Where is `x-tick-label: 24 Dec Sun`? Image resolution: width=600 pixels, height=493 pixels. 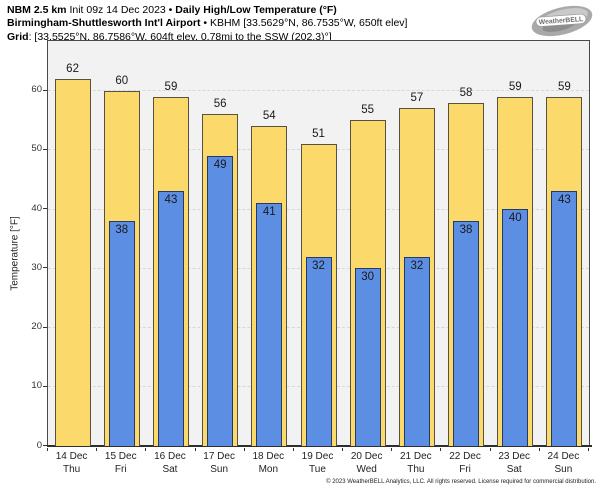
x-tick-label: 24 Dec Sun is located at coordinates (563, 463).